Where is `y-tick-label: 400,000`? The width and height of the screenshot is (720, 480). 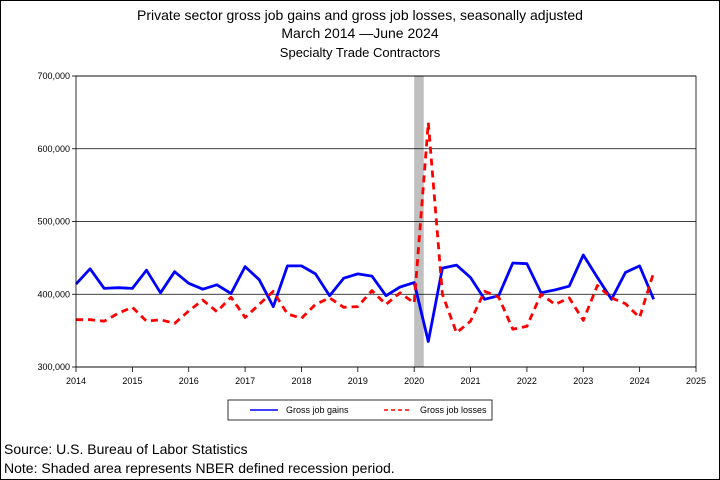 y-tick-label: 400,000 is located at coordinates (53, 294).